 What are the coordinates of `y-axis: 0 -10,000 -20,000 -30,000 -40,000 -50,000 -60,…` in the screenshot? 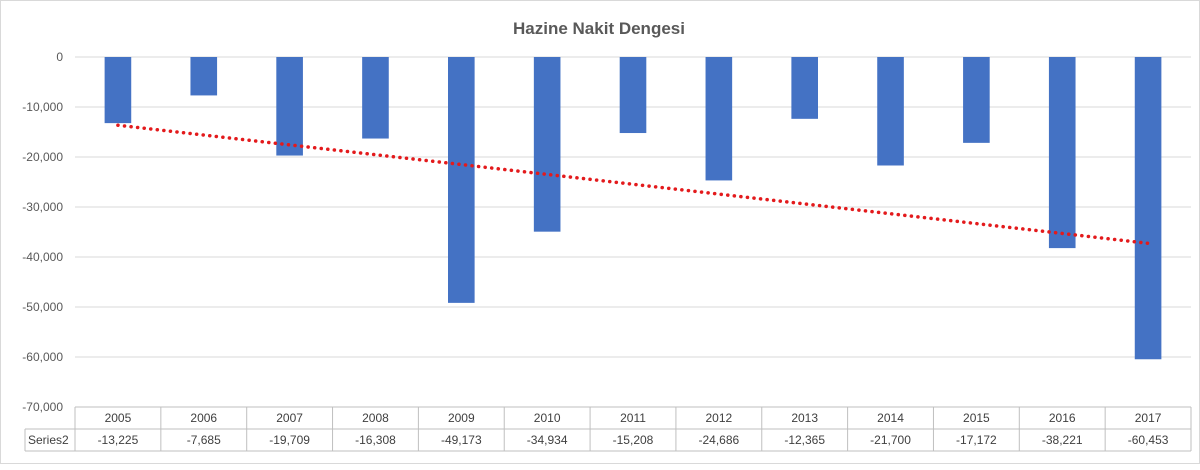 It's located at (42, 232).